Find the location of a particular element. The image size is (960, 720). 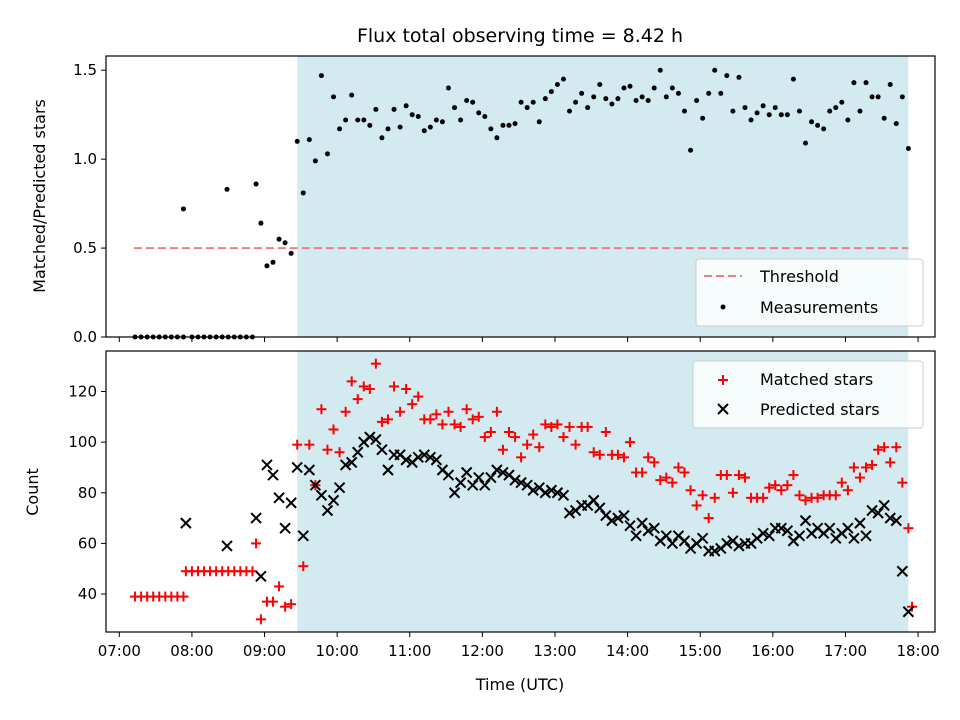

top-y-tick-label: 0.5 is located at coordinates (85, 248).